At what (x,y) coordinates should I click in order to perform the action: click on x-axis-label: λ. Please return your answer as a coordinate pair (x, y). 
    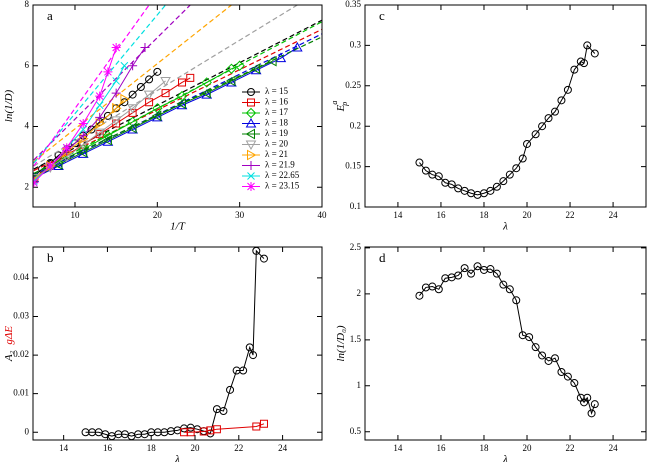
    Looking at the image, I should click on (505, 227).